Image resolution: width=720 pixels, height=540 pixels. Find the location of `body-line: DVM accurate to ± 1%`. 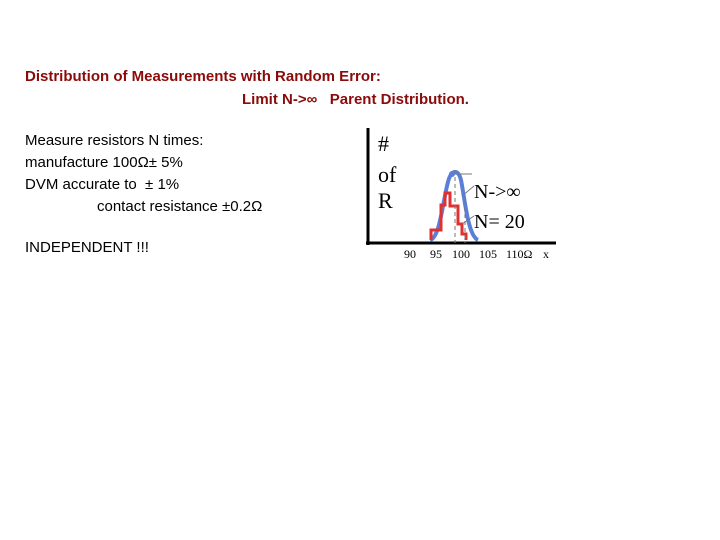

body-line: DVM accurate to ± 1% is located at coordinates (102, 184).